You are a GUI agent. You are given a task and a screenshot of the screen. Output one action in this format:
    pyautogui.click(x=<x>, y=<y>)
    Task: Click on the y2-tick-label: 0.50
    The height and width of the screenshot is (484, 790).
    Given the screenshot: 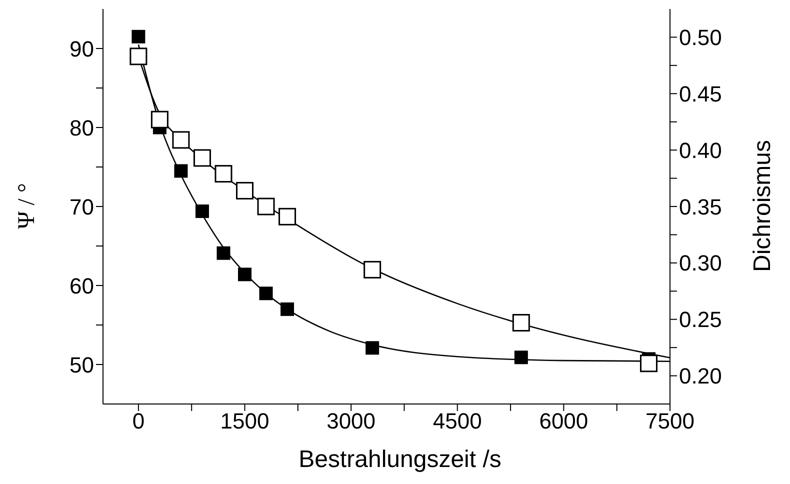 What is the action you would take?
    pyautogui.click(x=700, y=37)
    